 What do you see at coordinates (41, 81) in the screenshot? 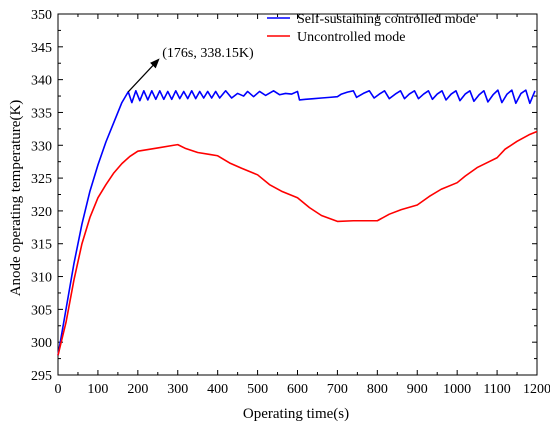
I see `y-tick-label: 340` at bounding box center [41, 81].